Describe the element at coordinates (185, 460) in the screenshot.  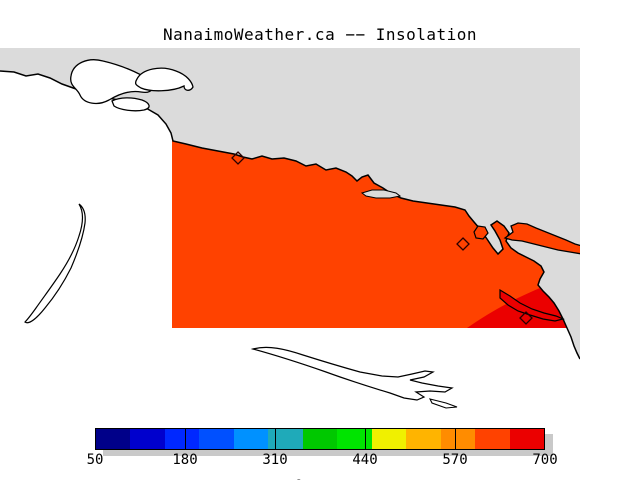
I see `colorbar-tick-label: 180` at that location.